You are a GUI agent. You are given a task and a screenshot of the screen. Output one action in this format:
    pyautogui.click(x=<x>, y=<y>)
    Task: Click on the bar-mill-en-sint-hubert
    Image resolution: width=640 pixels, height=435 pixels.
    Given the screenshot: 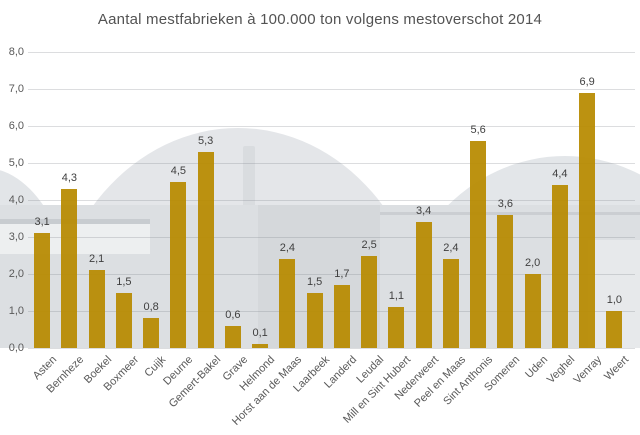 What is the action you would take?
    pyautogui.click(x=396, y=327)
    